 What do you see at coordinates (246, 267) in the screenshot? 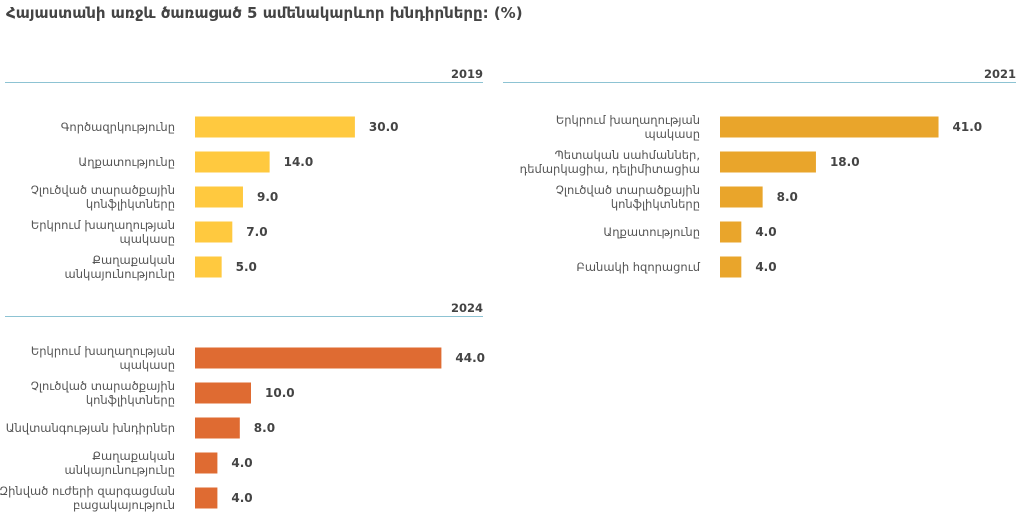
I see `data-label: 5.0` at bounding box center [246, 267].